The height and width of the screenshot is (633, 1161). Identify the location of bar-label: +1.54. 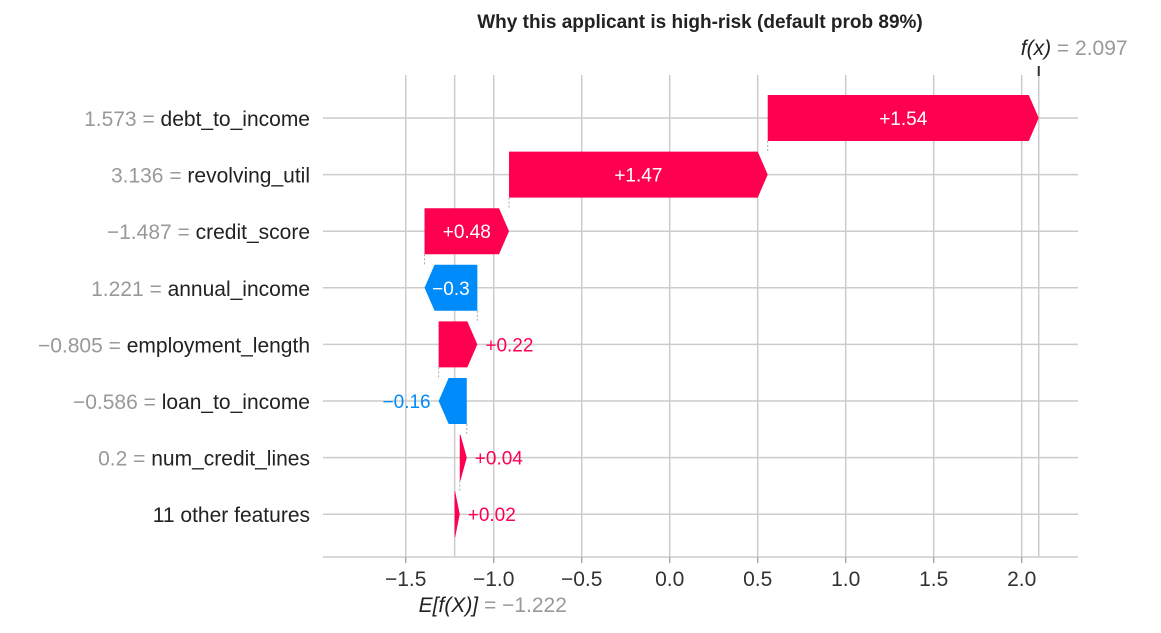
(903, 119).